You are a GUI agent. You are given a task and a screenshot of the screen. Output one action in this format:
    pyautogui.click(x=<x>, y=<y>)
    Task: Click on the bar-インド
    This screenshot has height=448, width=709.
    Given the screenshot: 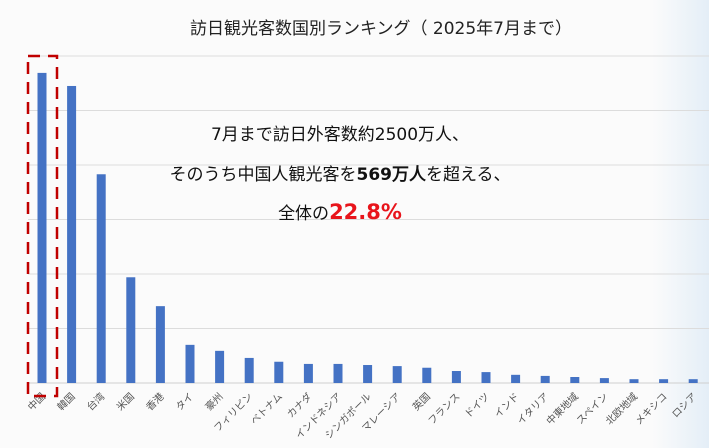 What is the action you would take?
    pyautogui.click(x=516, y=378)
    